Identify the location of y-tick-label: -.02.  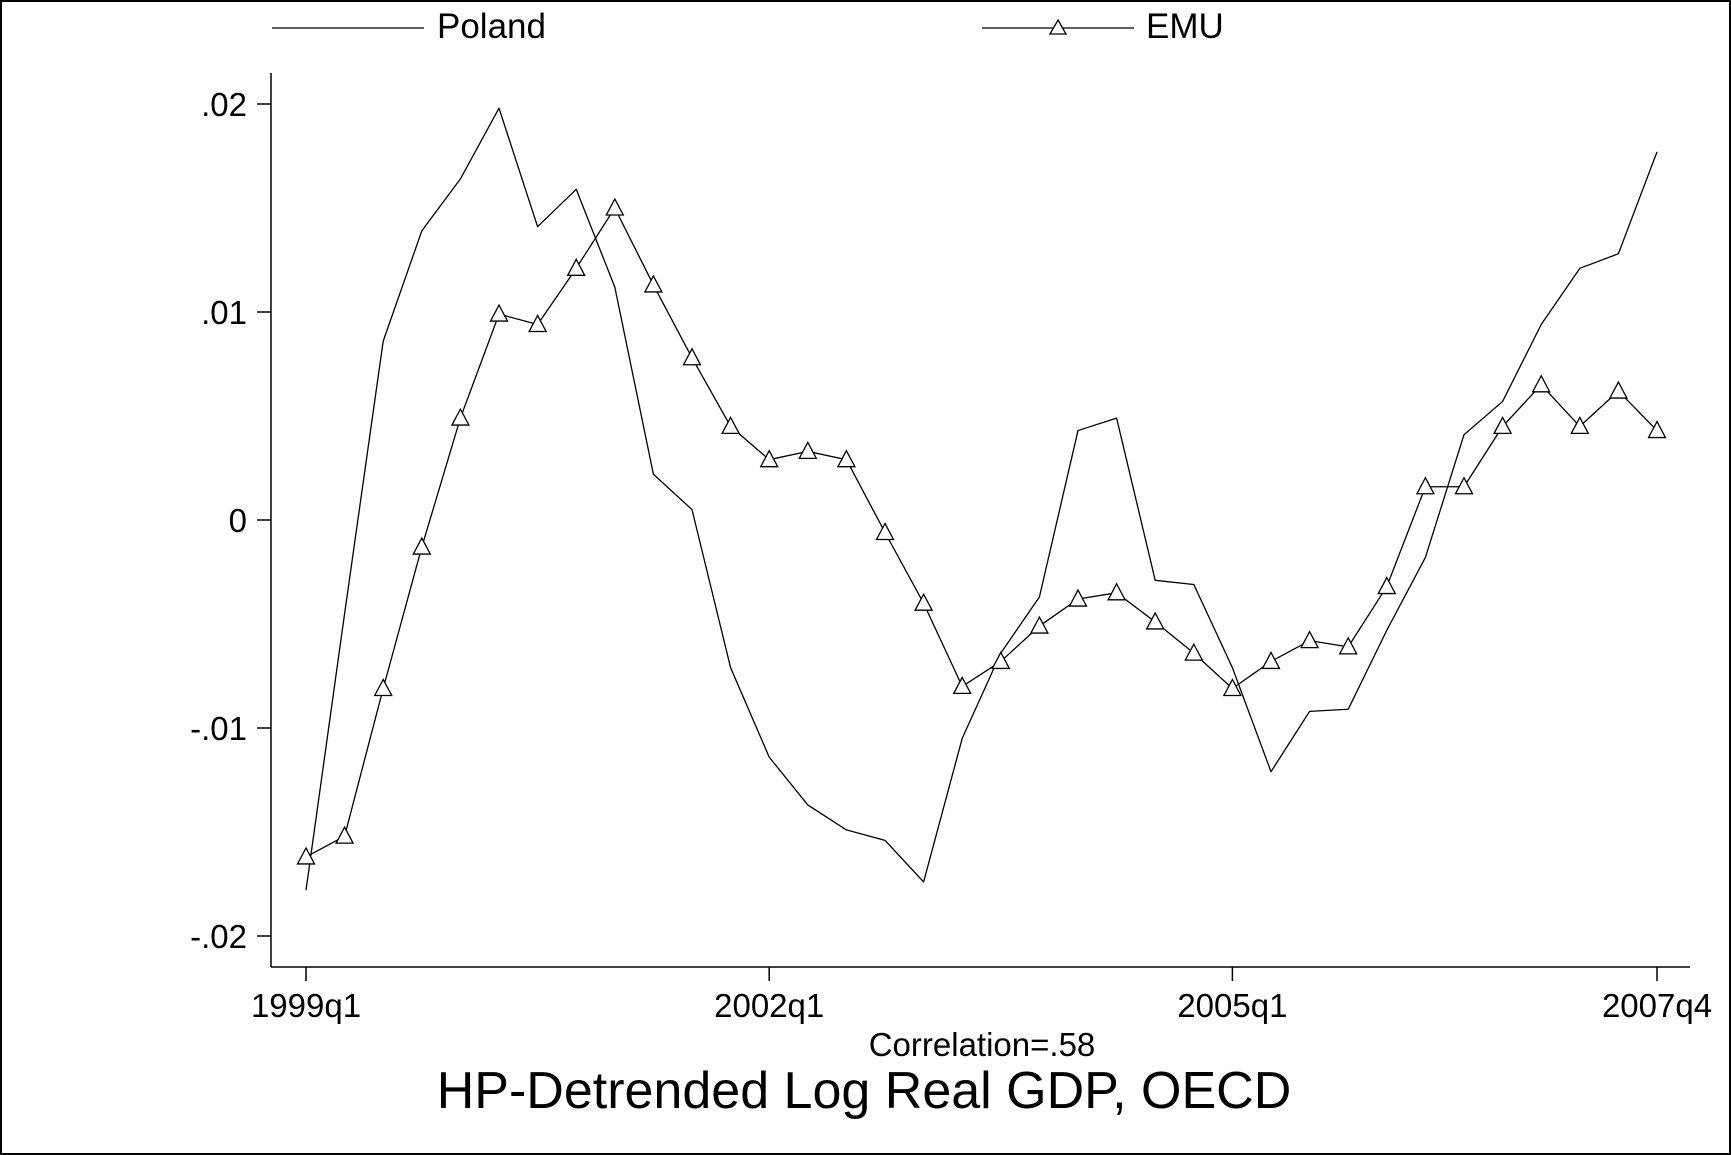
(218, 936).